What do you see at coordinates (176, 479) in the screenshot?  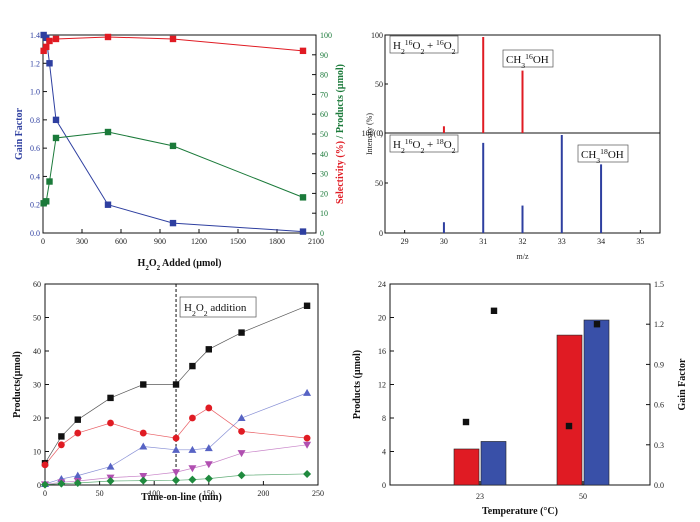 I see `series-line-c-diamond` at bounding box center [176, 479].